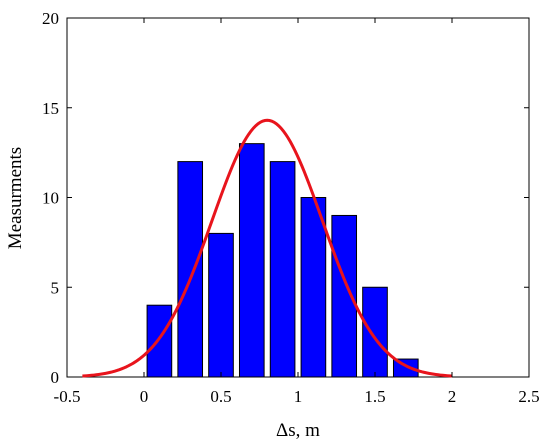 The image size is (550, 446). What do you see at coordinates (374, 396) in the screenshot?
I see `x-tick-label-4: 1.5` at bounding box center [374, 396].